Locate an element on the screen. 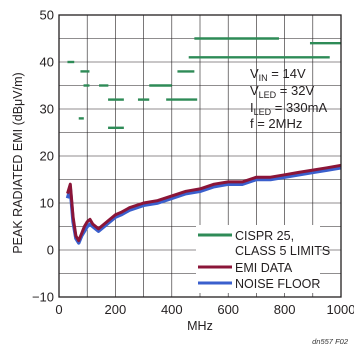 This screenshot has height=348, width=354. figure-id: dn557 F02 is located at coordinates (330, 341).